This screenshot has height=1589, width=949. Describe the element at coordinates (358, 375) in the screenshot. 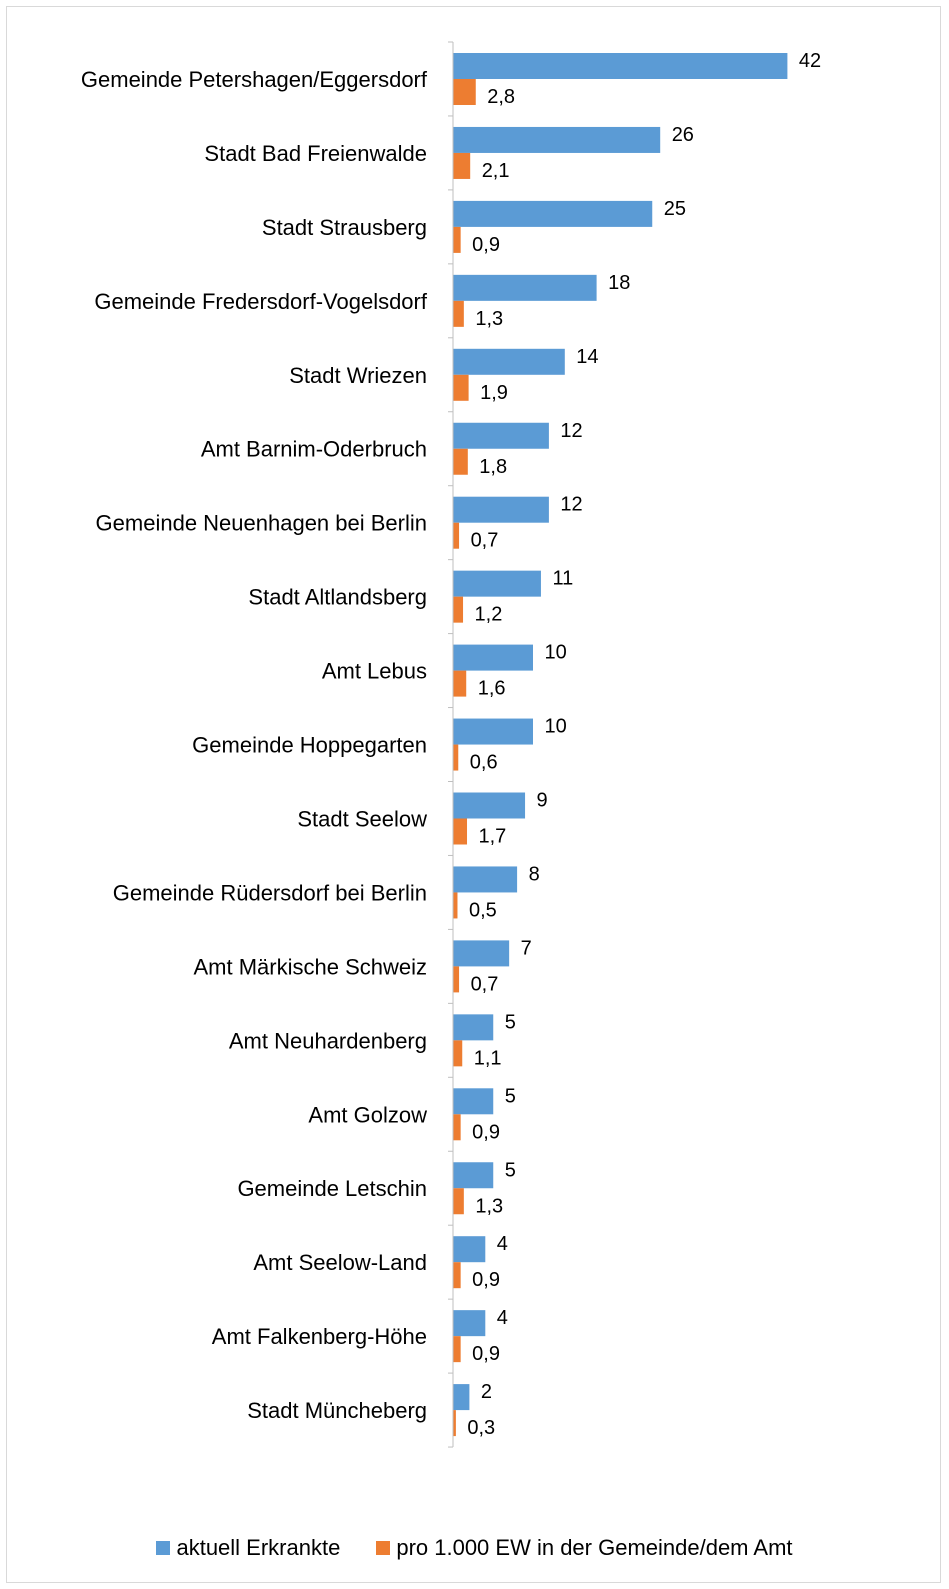

I see `category-label: Stadt Wriezen` at that location.